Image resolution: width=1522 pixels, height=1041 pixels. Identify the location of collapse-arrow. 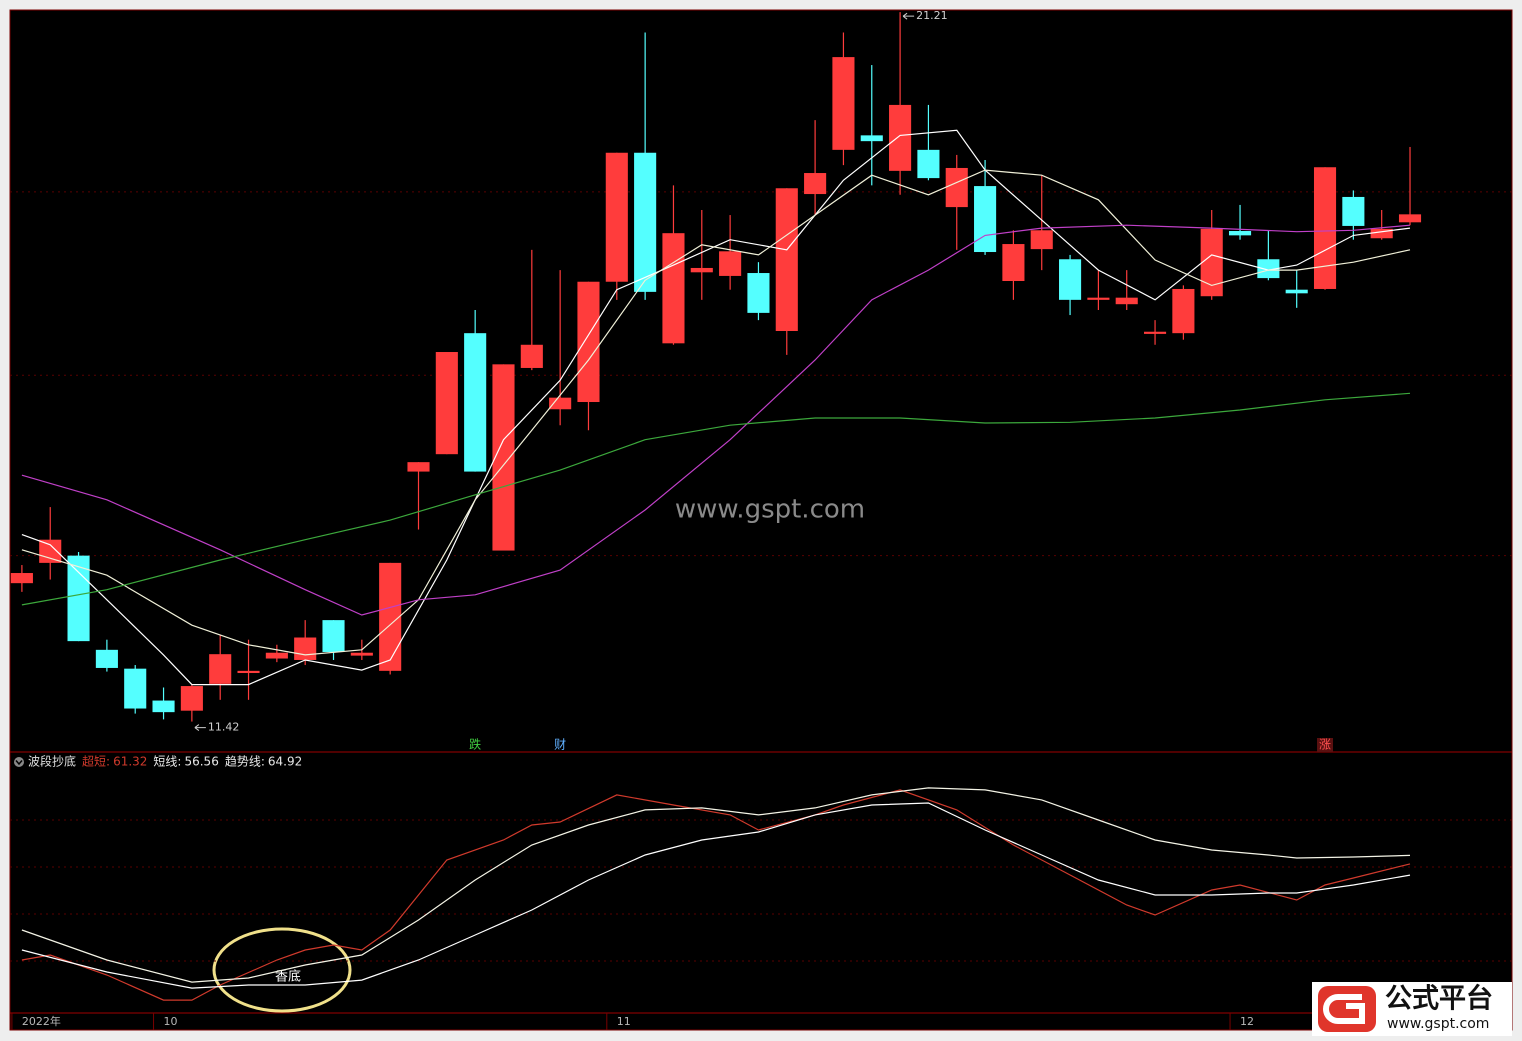
(19, 763).